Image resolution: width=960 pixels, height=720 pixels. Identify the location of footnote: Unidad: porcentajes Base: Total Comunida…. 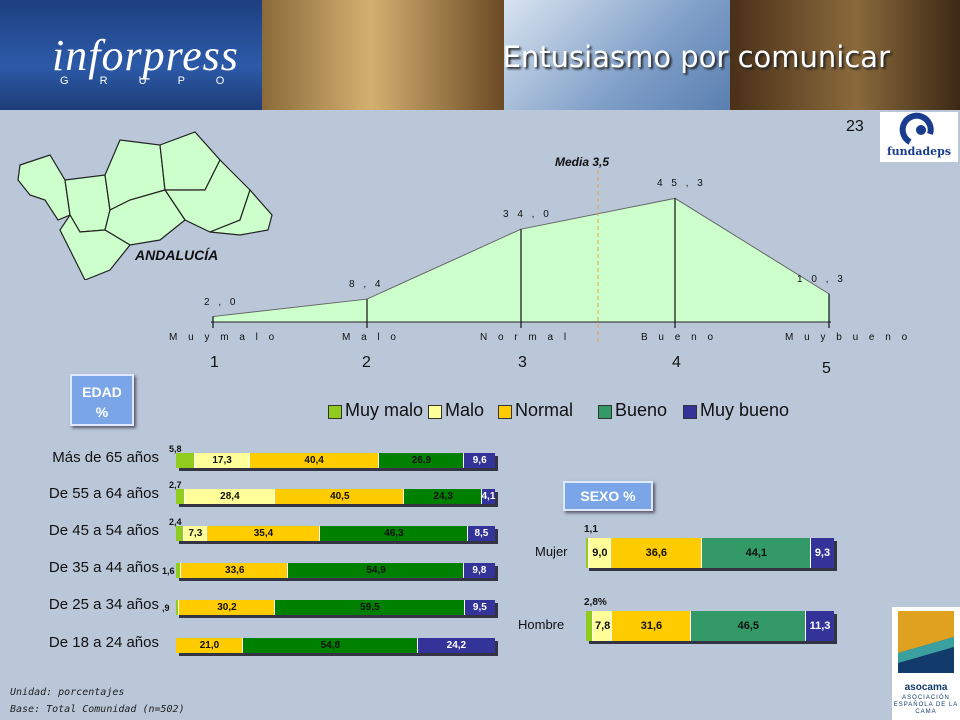
(97, 701).